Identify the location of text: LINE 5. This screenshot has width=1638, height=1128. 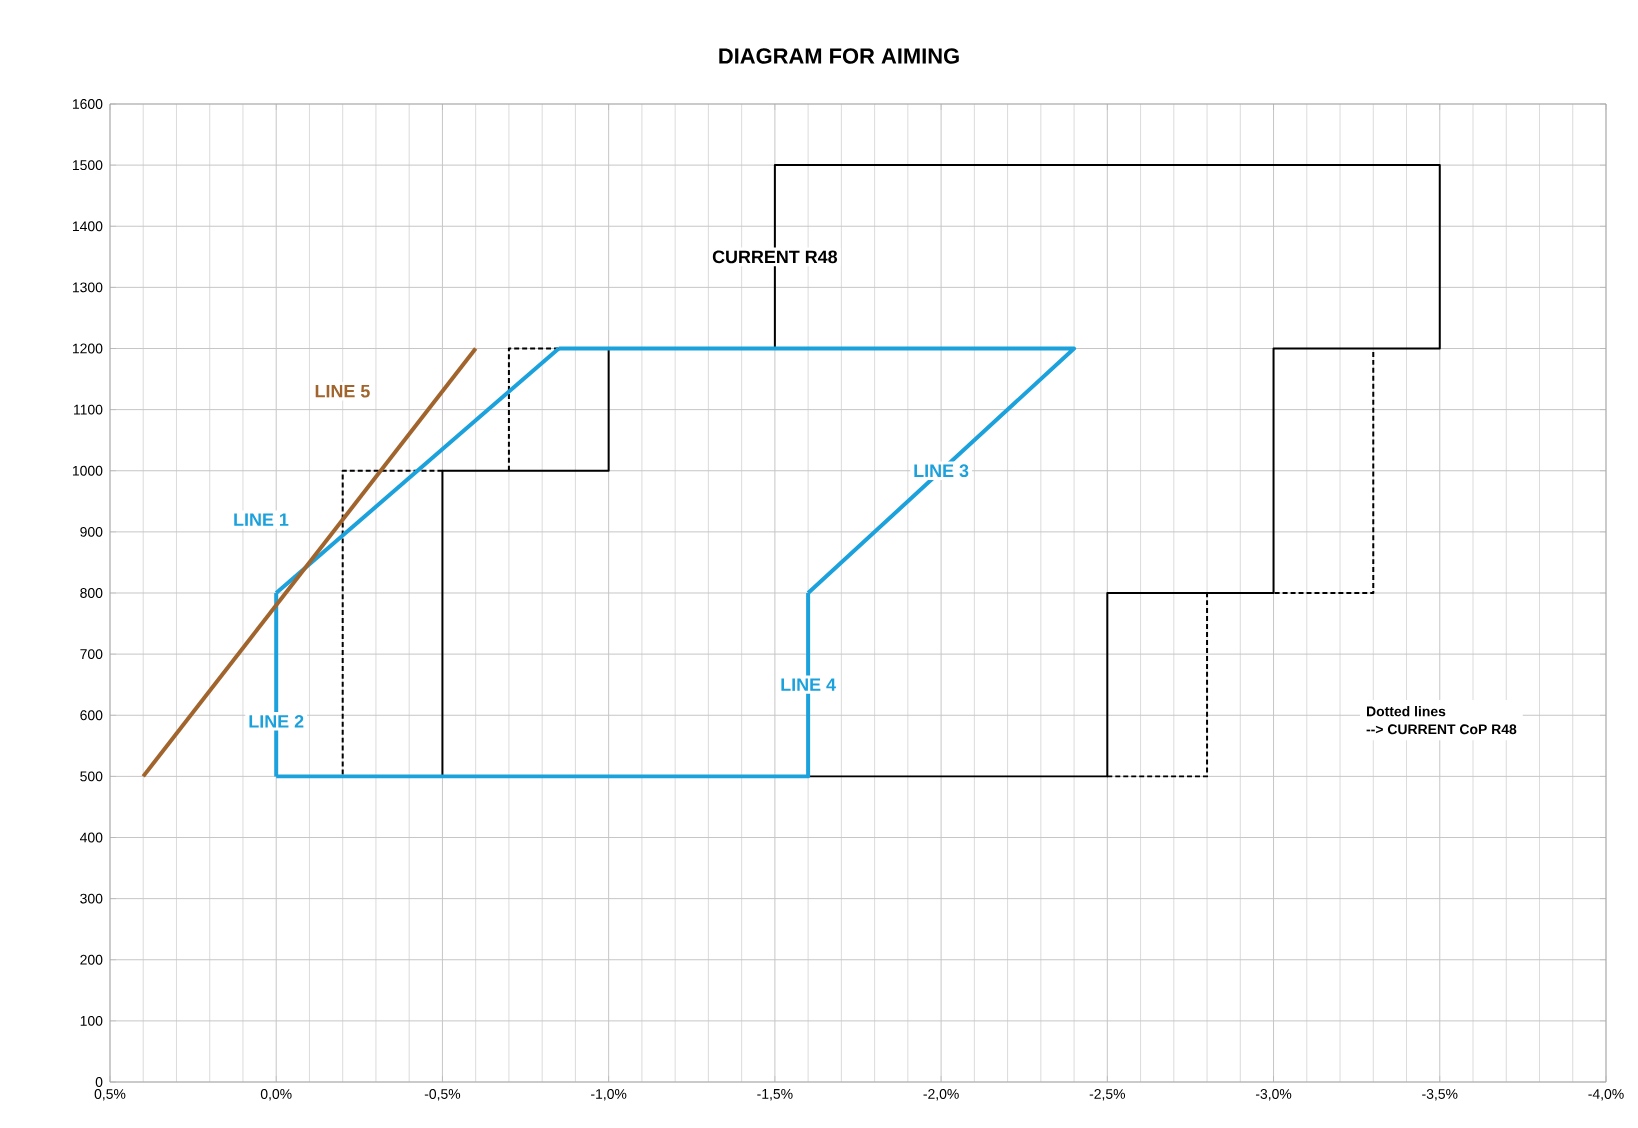
(342, 391).